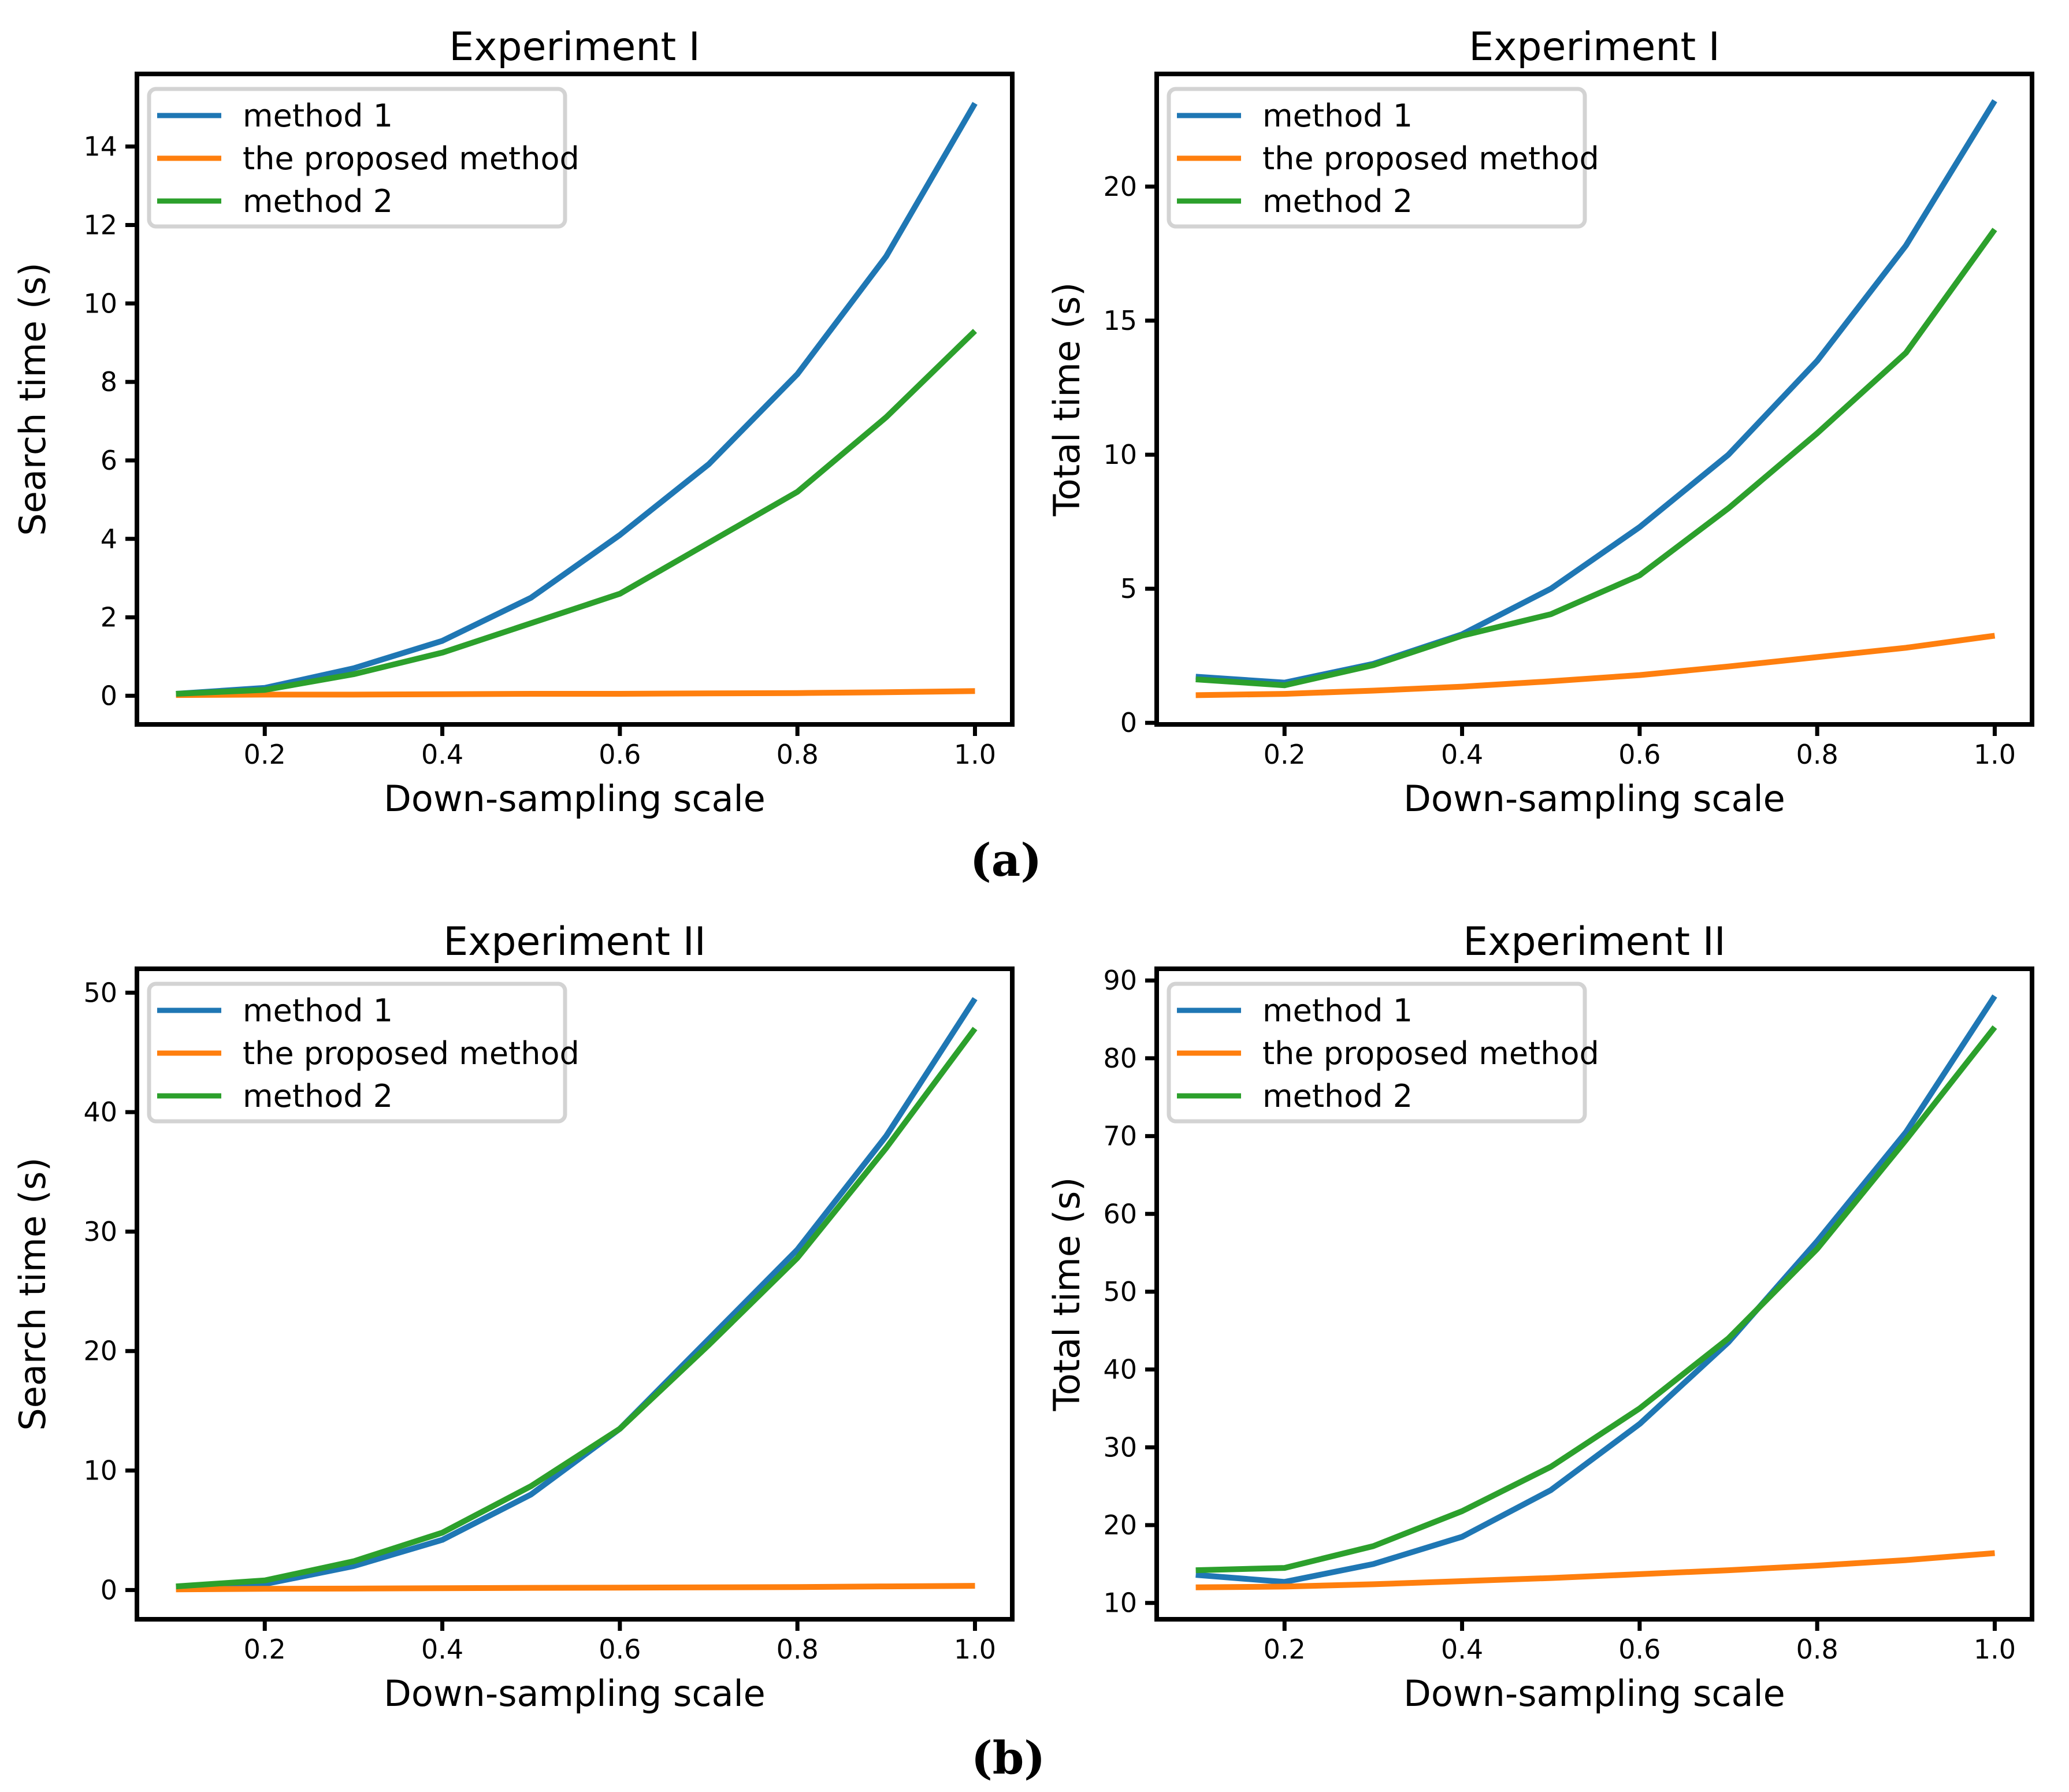 The image size is (2069, 1792). I want to click on y-tick-label: 4, so click(109, 539).